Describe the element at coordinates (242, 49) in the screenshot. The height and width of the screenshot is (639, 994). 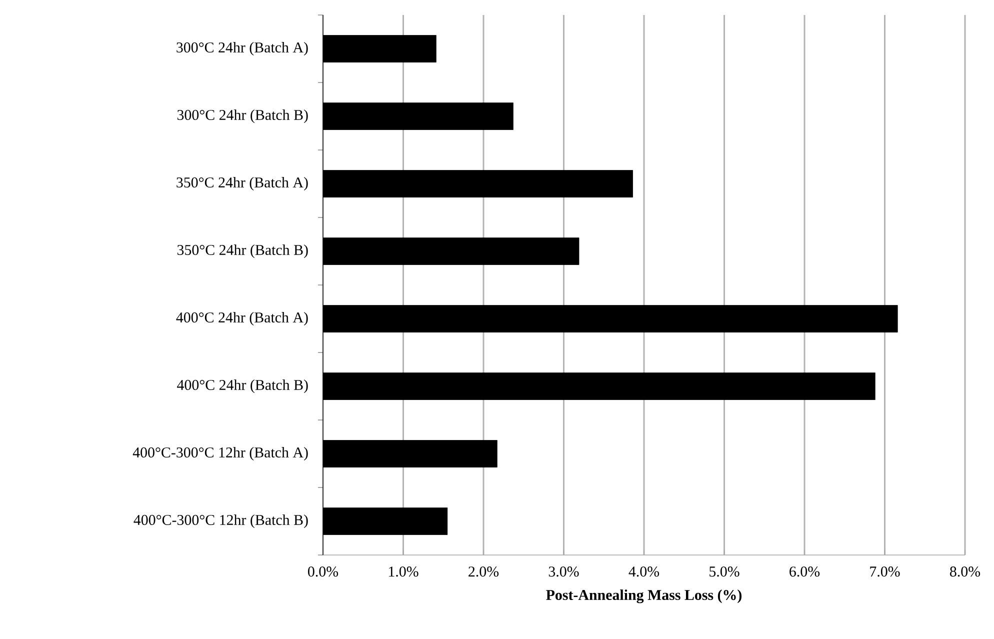
I see `y-tick-label: 300°C 24hr (Batch A)` at that location.